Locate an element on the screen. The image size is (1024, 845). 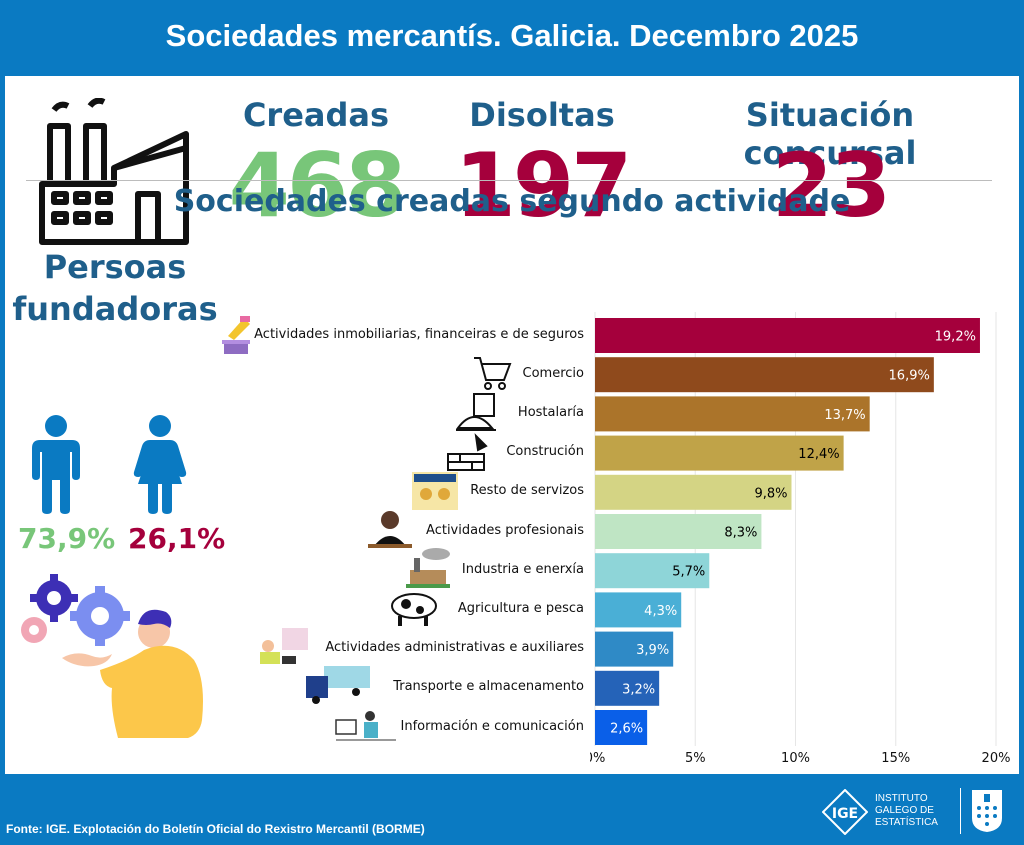
kpi-created-value: 468 is located at coordinates (317, 185).